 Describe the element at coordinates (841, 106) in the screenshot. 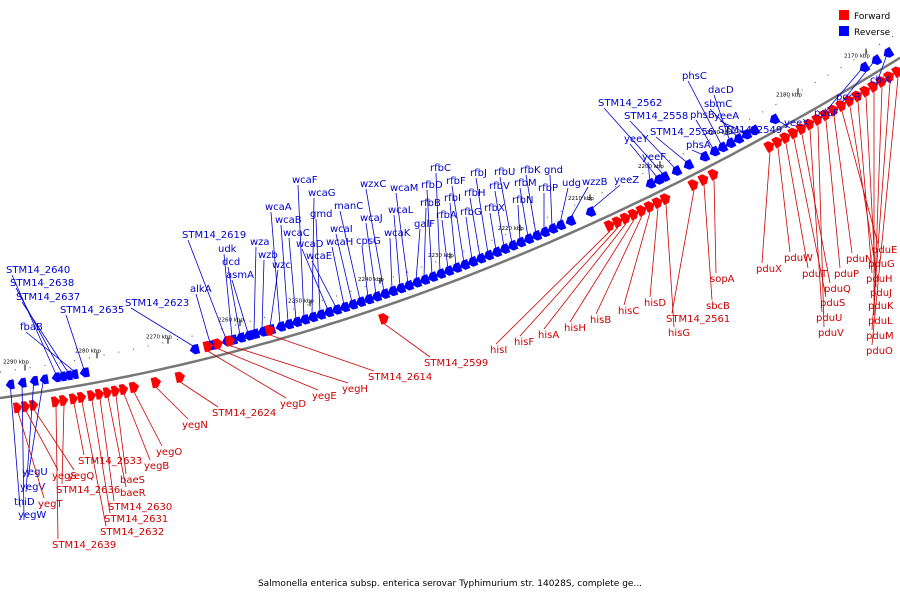

I see `forward-gene-pduE` at that location.